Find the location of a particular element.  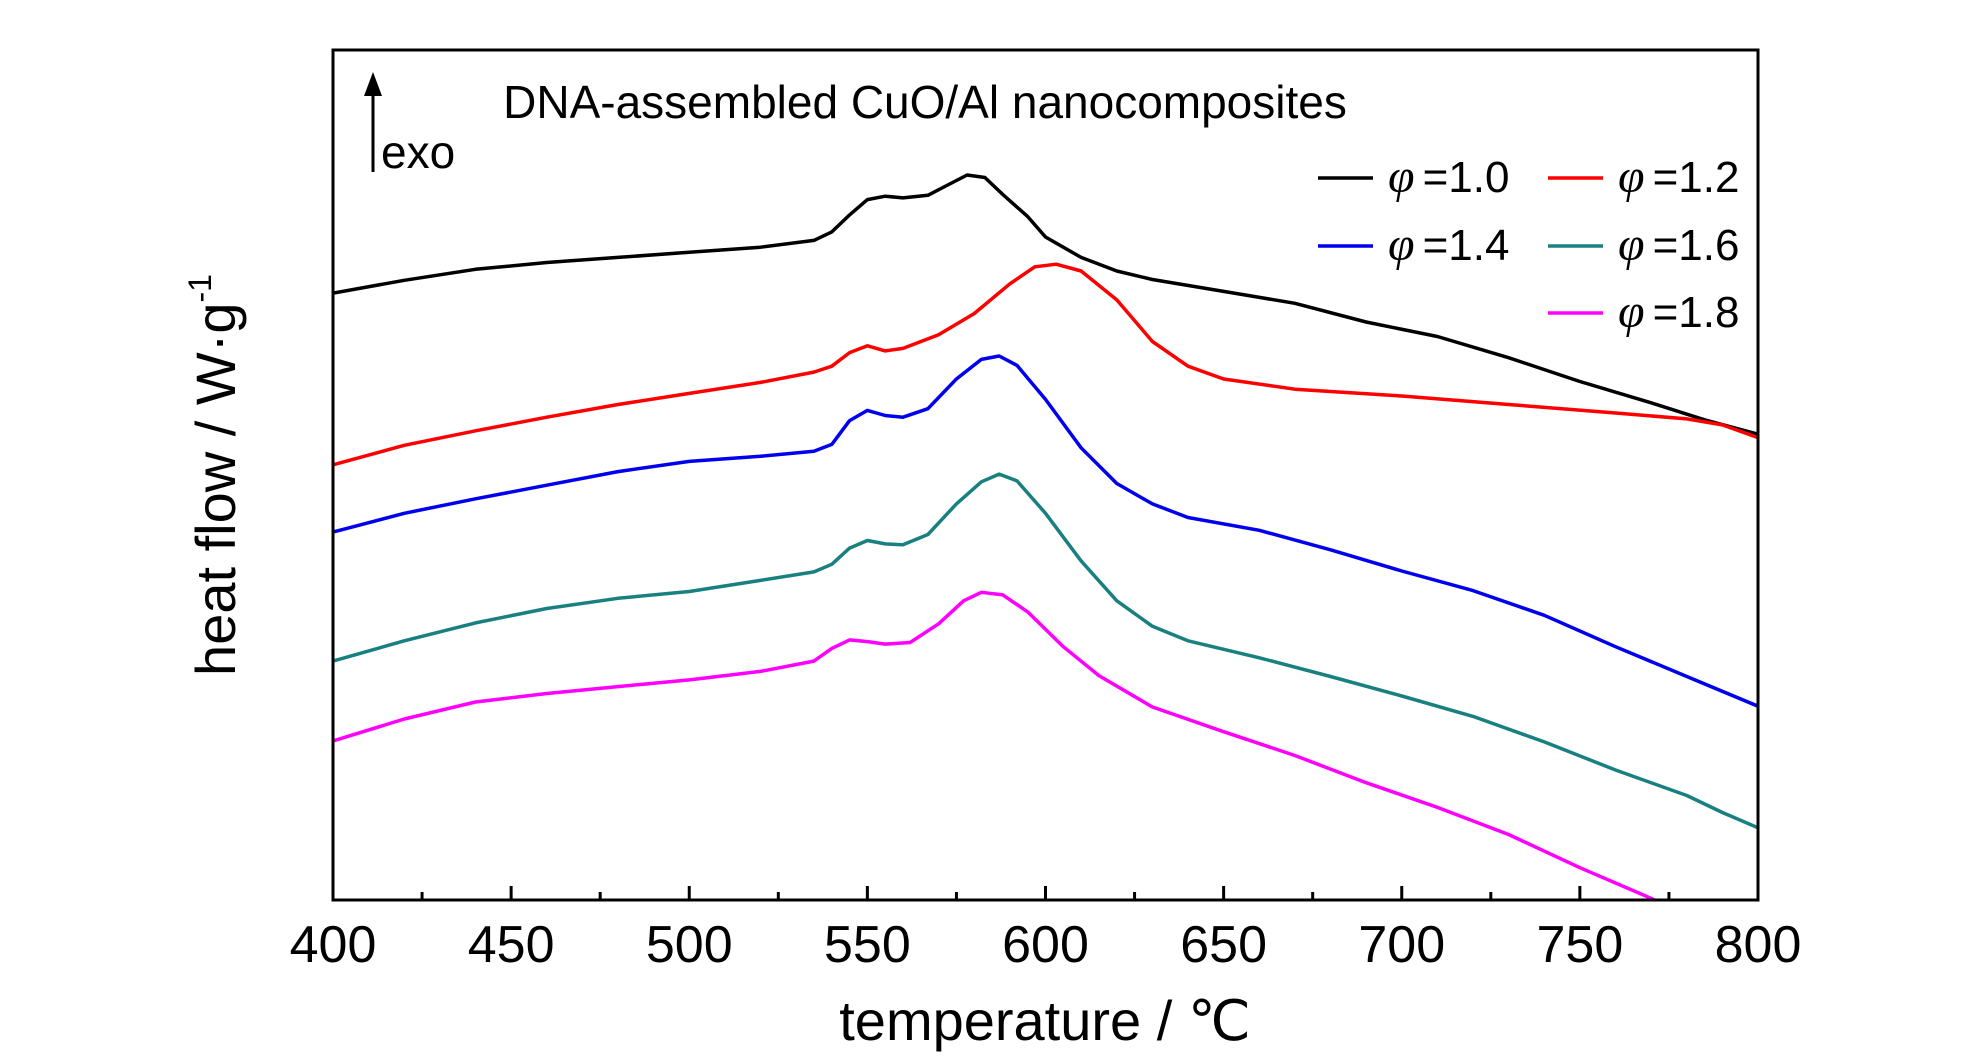

x-tick-label: 400 is located at coordinates (333, 945).